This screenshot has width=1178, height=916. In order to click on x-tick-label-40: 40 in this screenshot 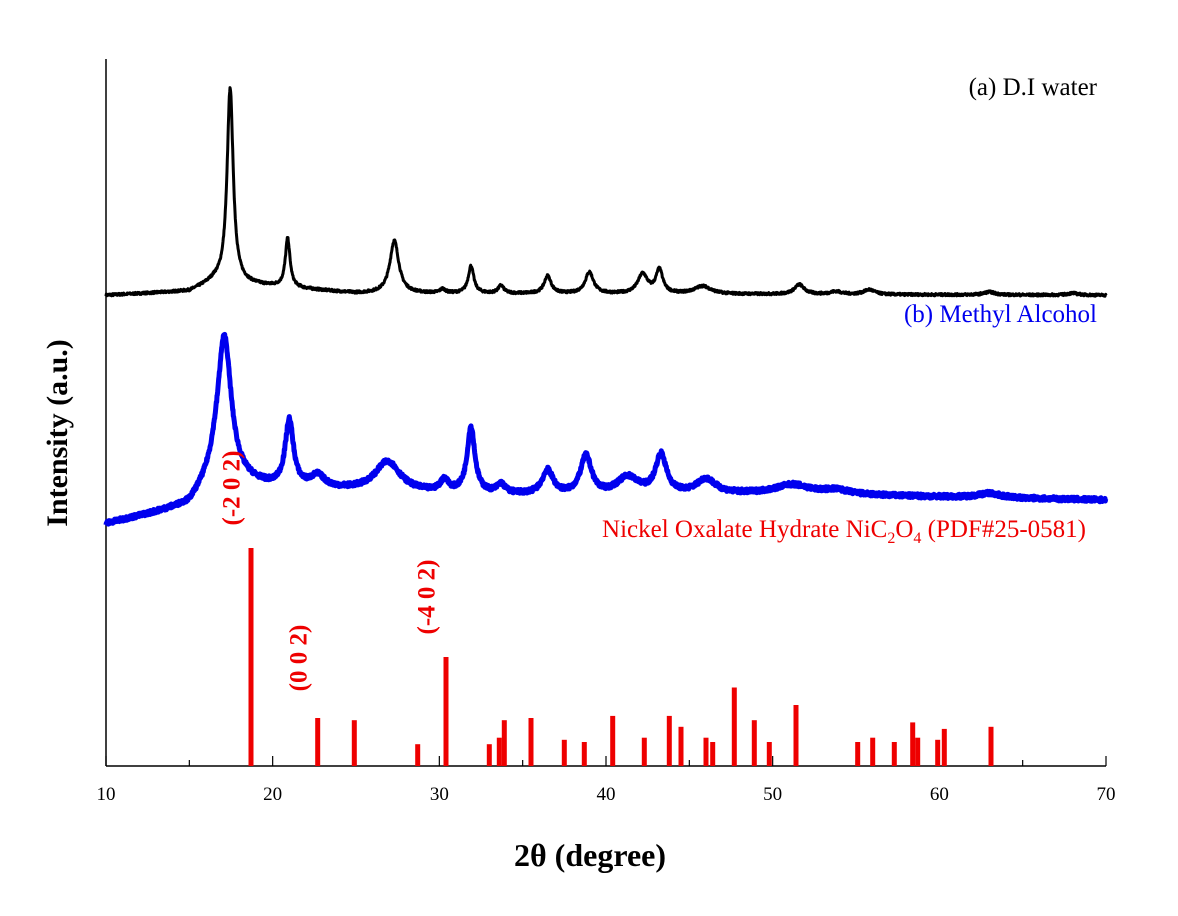, I will do `click(606, 794)`.